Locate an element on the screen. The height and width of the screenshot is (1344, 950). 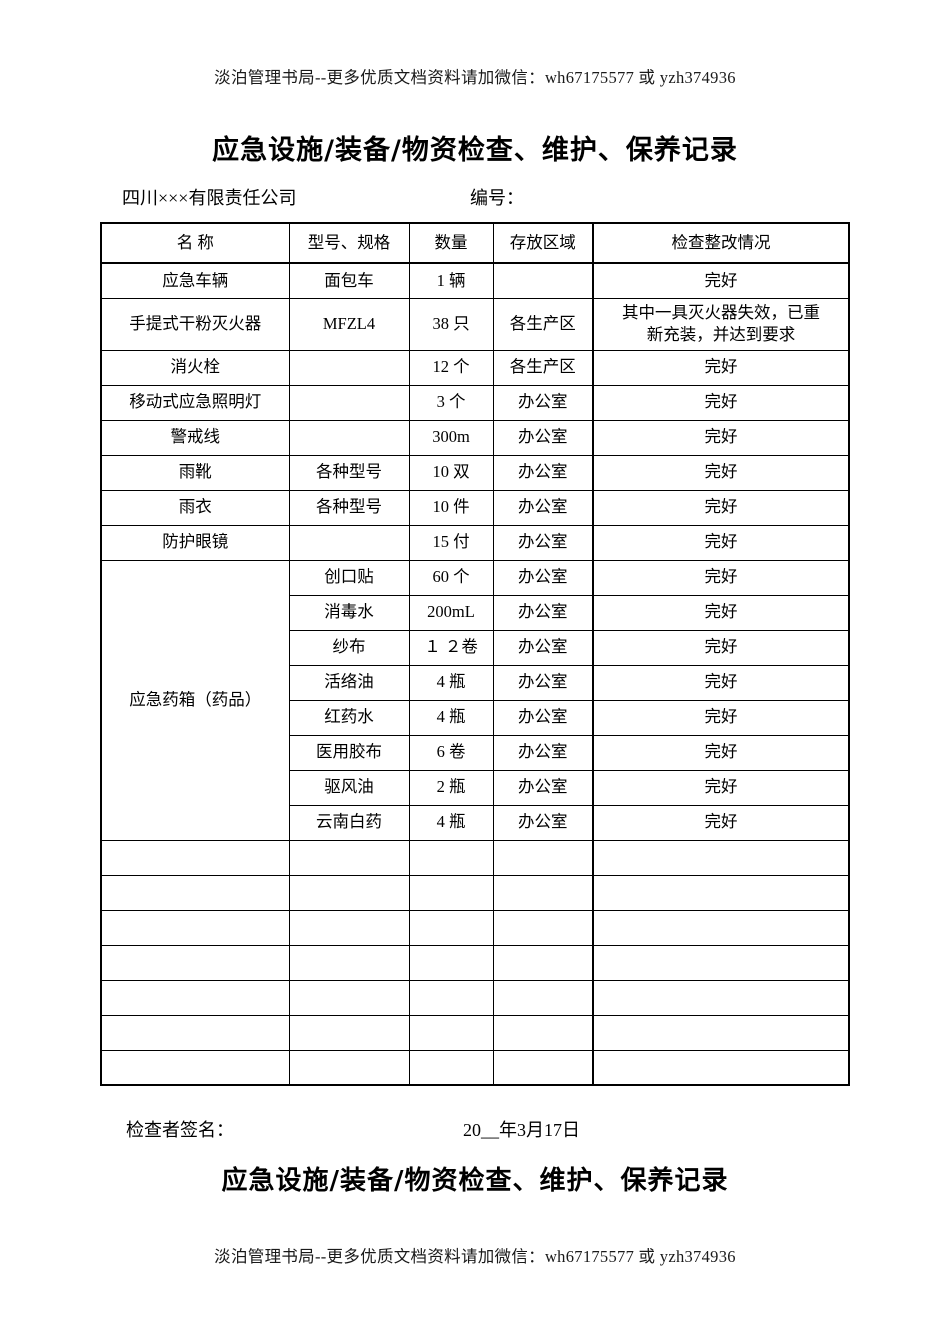
cell-name: 应急车辆 is located at coordinates (195, 280).